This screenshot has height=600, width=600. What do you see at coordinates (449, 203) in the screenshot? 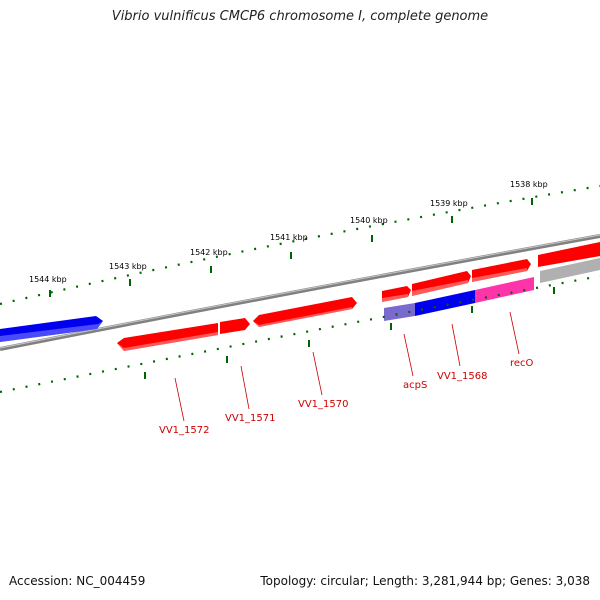
I see `kbp-label-1539: 1539 kbp` at bounding box center [449, 203].